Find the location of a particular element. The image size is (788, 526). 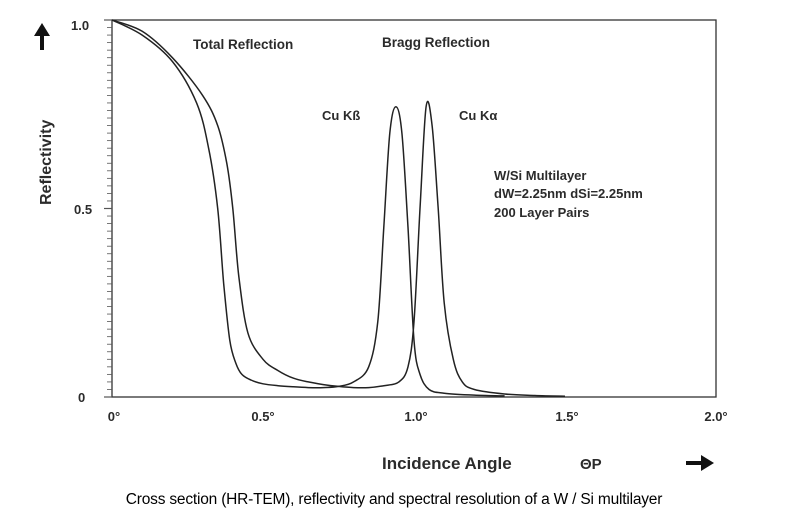

annotation-bragg-reflection: Bragg Reflection is located at coordinates (436, 42).